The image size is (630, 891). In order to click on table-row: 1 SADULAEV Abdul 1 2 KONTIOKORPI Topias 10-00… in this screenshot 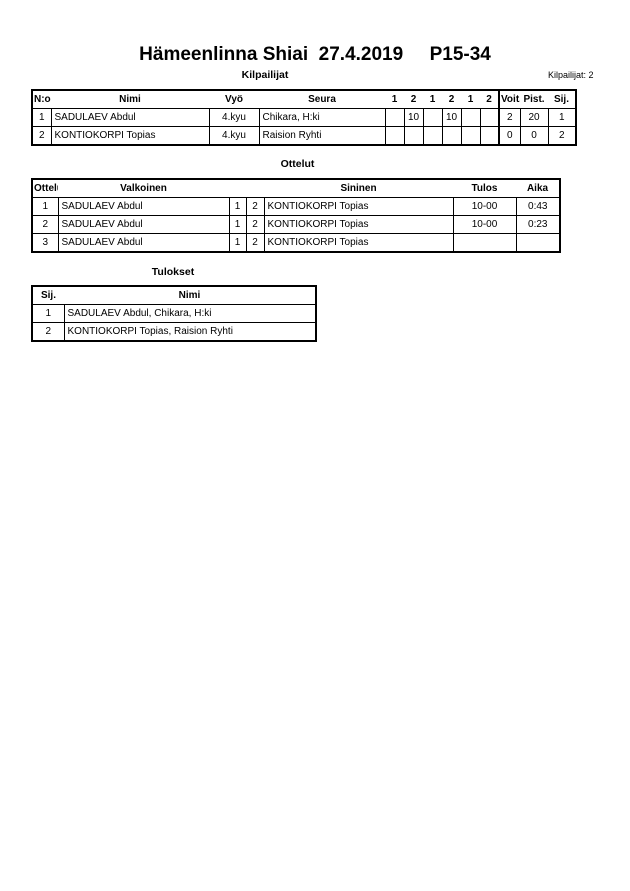, I will do `click(296, 206)`.